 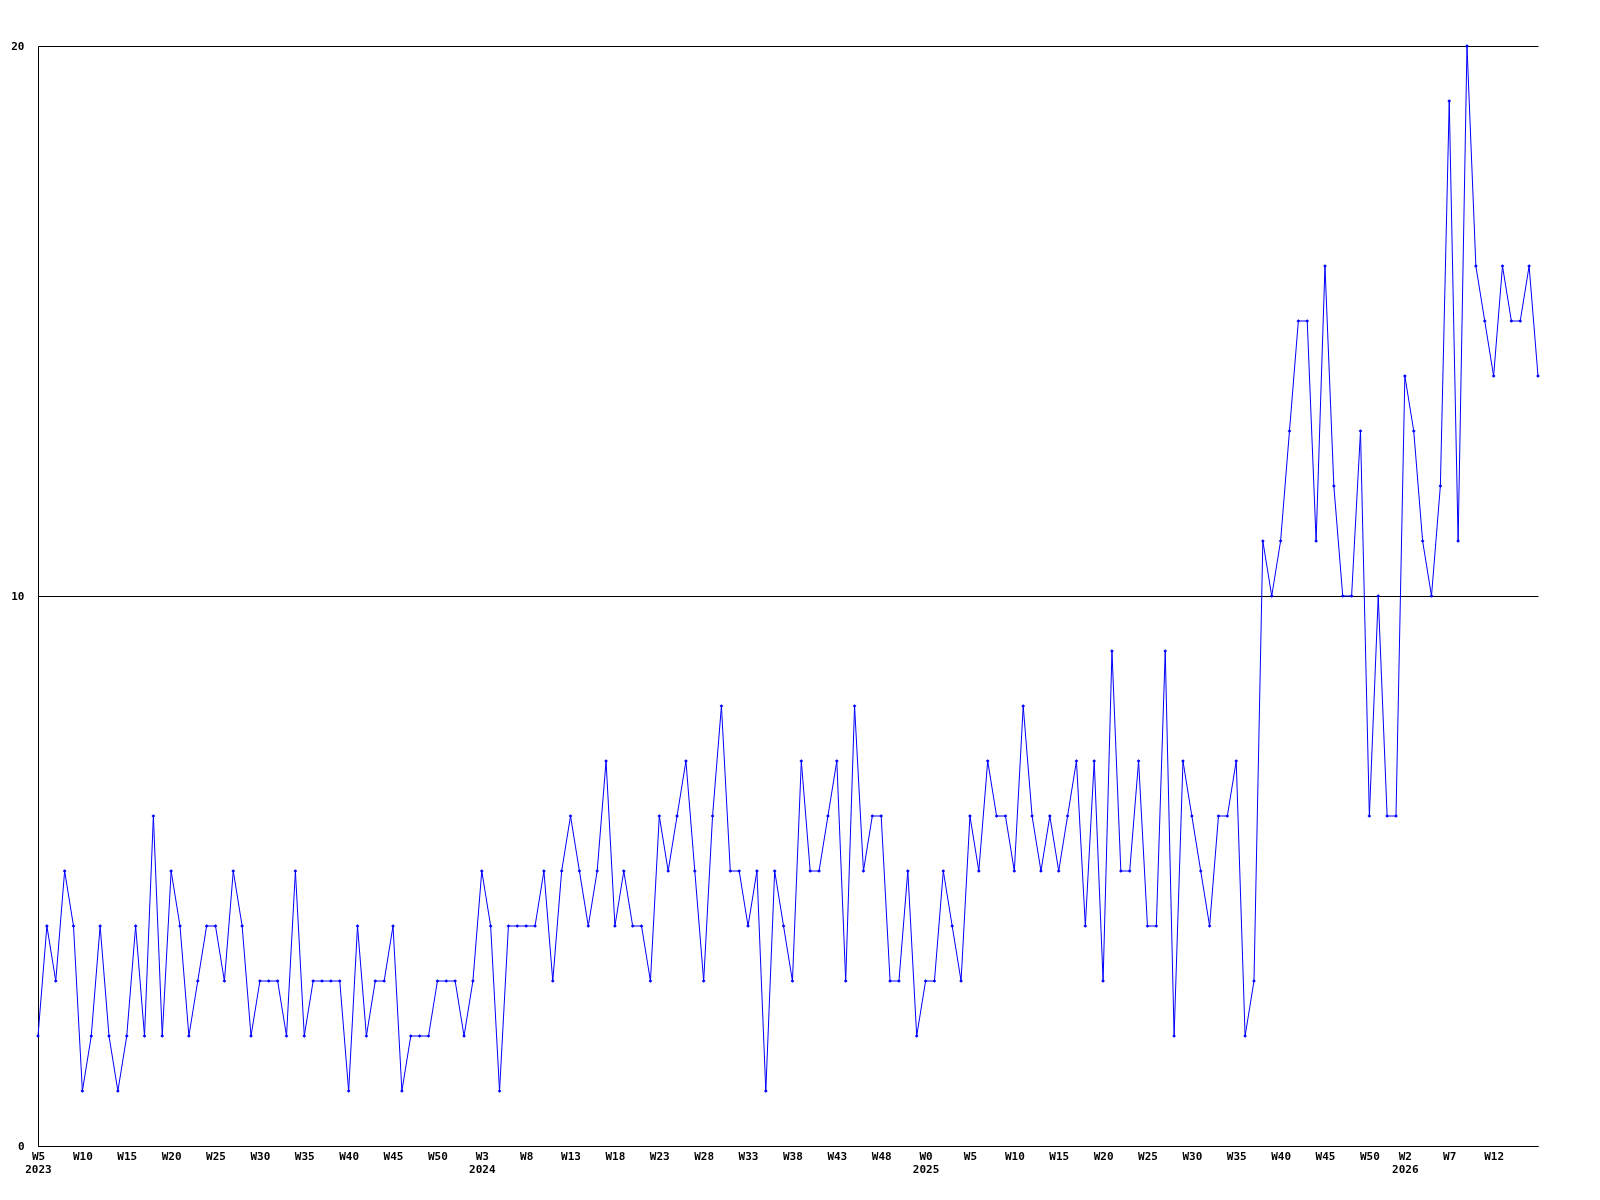 I want to click on x-tick-label: W18, so click(x=615, y=1156).